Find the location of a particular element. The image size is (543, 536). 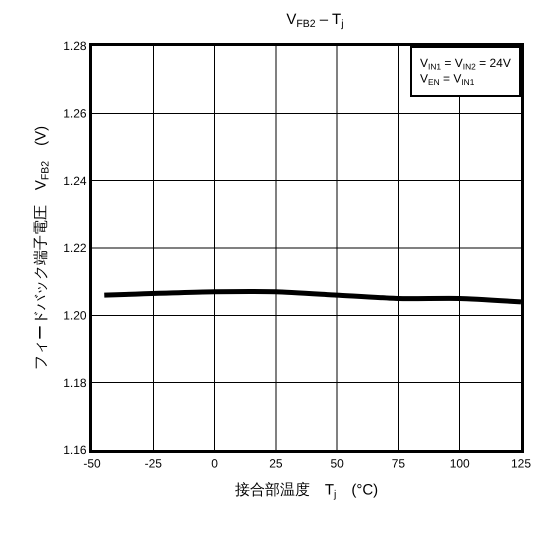

x-tick-label: 0 is located at coordinates (214, 463).